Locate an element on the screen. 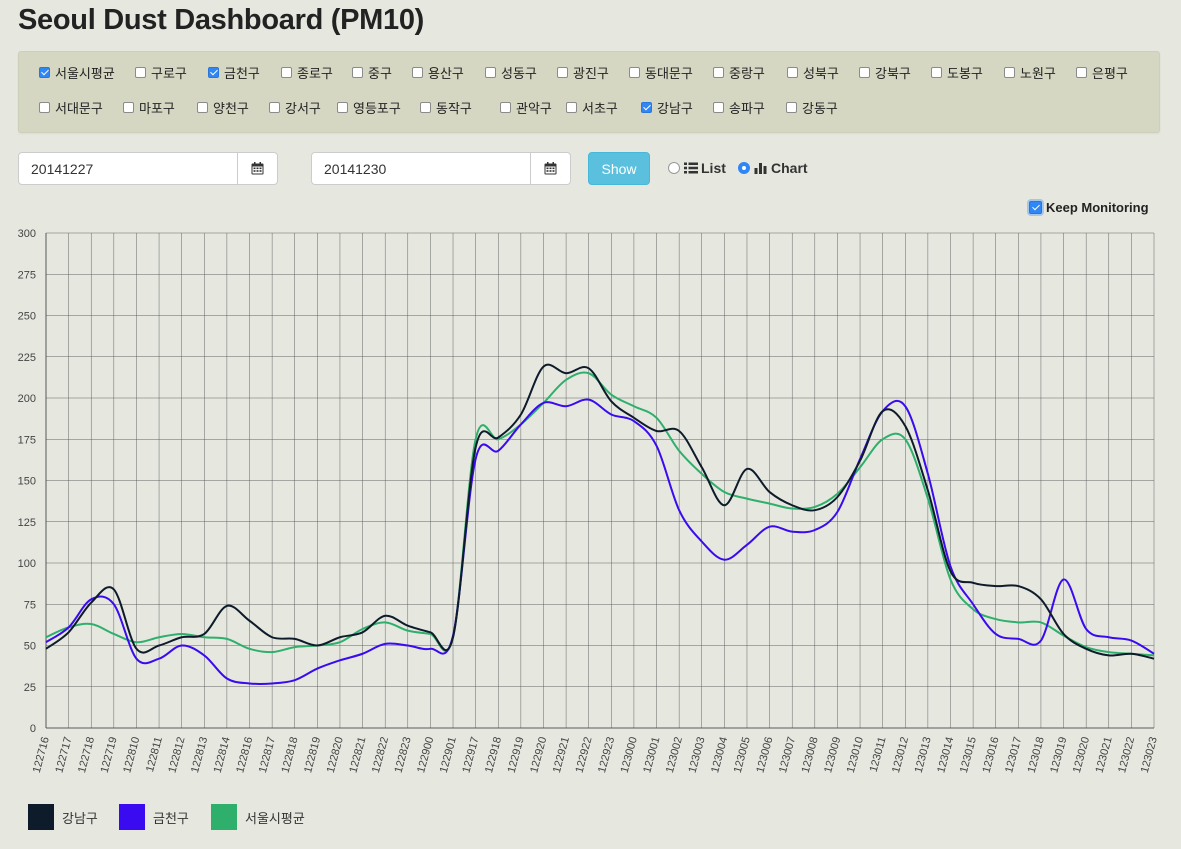 The width and height of the screenshot is (1181, 849). x-tick-label: 123012 is located at coordinates (900, 755).